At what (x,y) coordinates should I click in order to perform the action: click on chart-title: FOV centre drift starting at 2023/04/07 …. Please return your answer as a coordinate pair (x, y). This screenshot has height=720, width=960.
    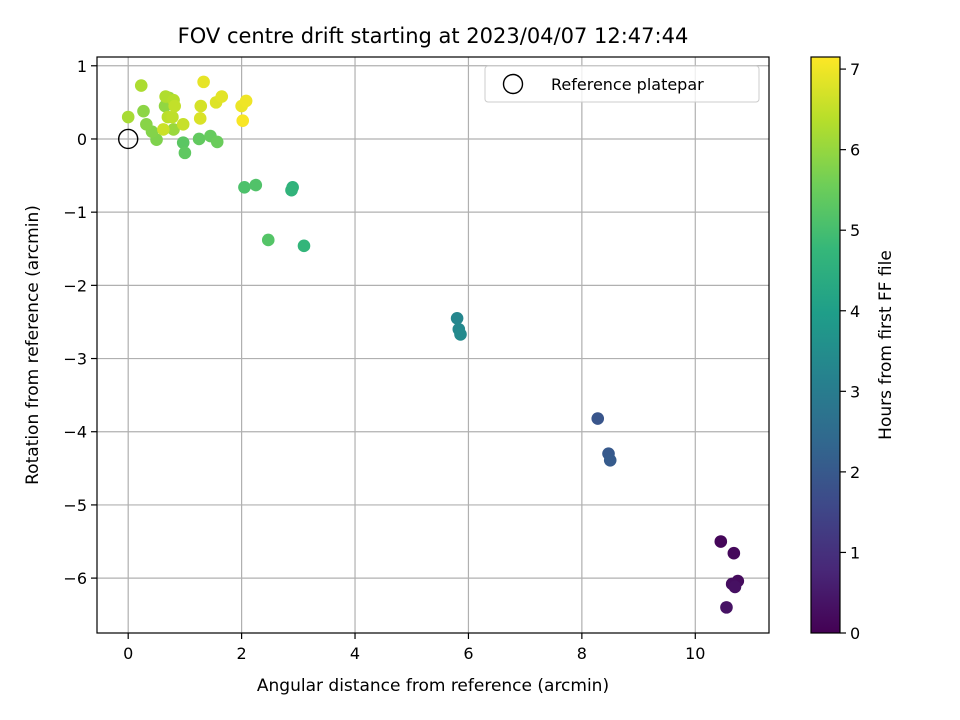
    Looking at the image, I should click on (433, 36).